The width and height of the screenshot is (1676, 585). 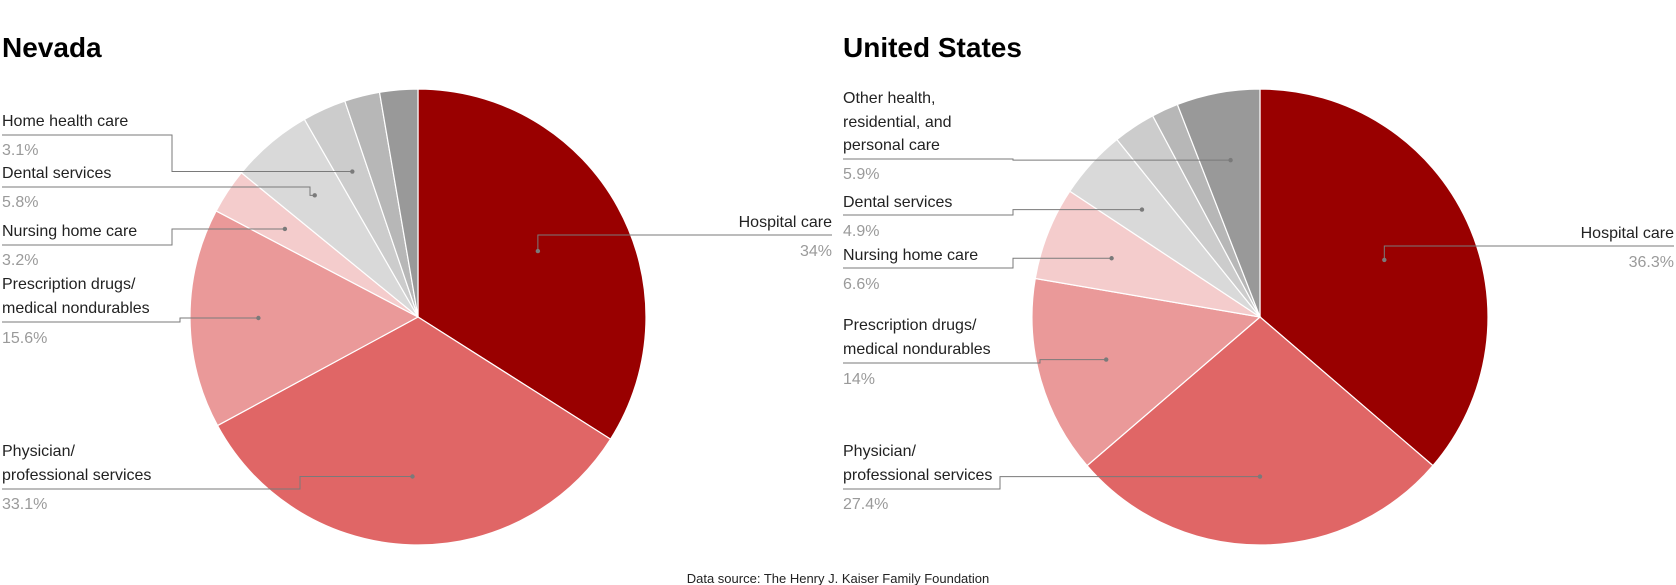 I want to click on label-nevada-nursing-home-care: Nursing home care 3.2%, so click(x=69, y=246).